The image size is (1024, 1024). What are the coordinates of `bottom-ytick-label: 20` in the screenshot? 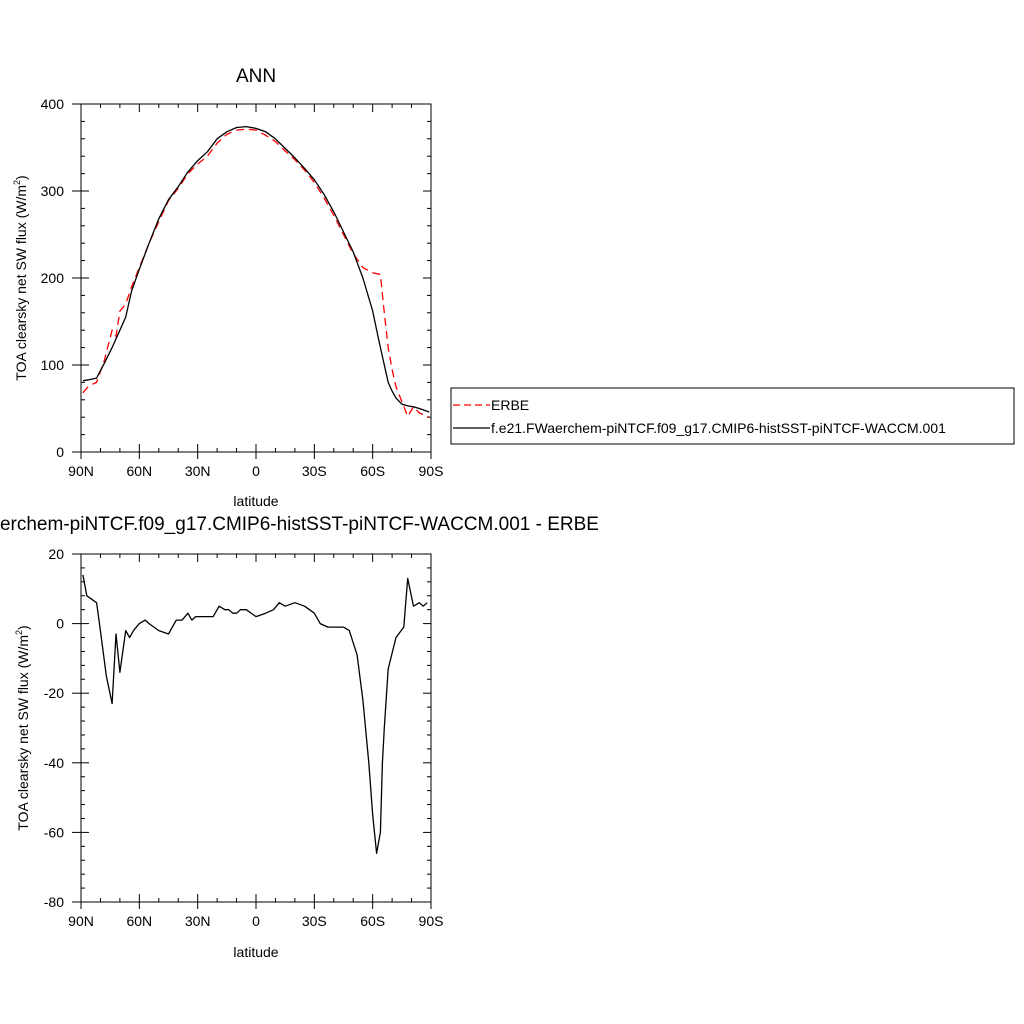 It's located at (56, 554).